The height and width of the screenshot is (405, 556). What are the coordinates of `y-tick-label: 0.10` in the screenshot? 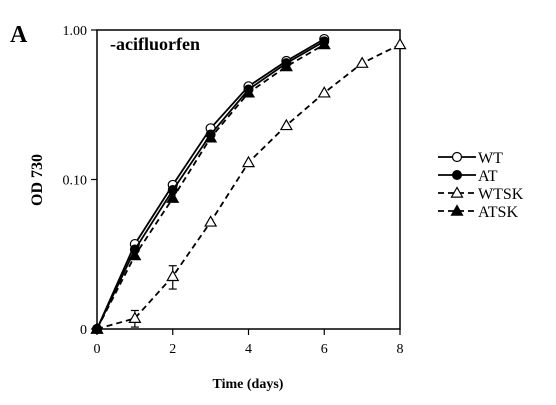 It's located at (75, 181).